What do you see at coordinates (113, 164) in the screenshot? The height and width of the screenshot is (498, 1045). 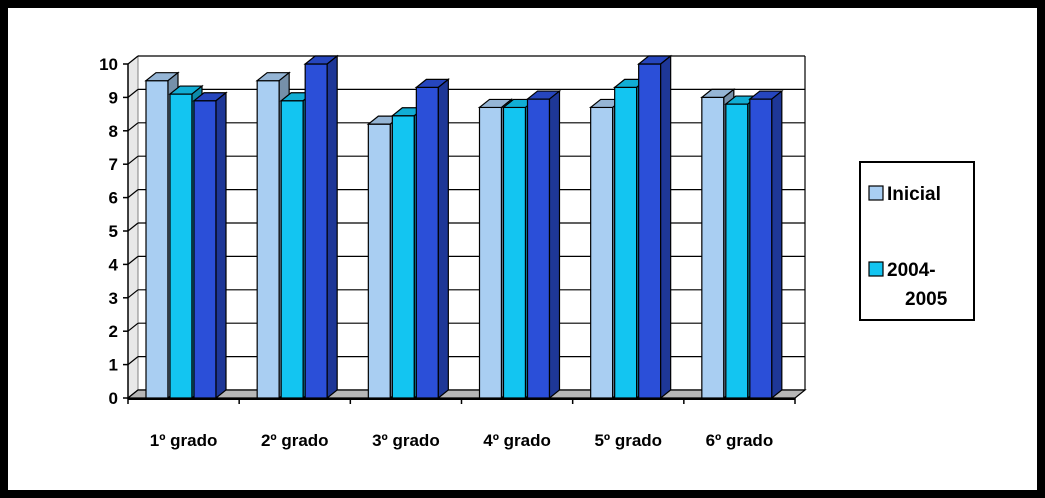 I see `y-tick-label: 7` at bounding box center [113, 164].